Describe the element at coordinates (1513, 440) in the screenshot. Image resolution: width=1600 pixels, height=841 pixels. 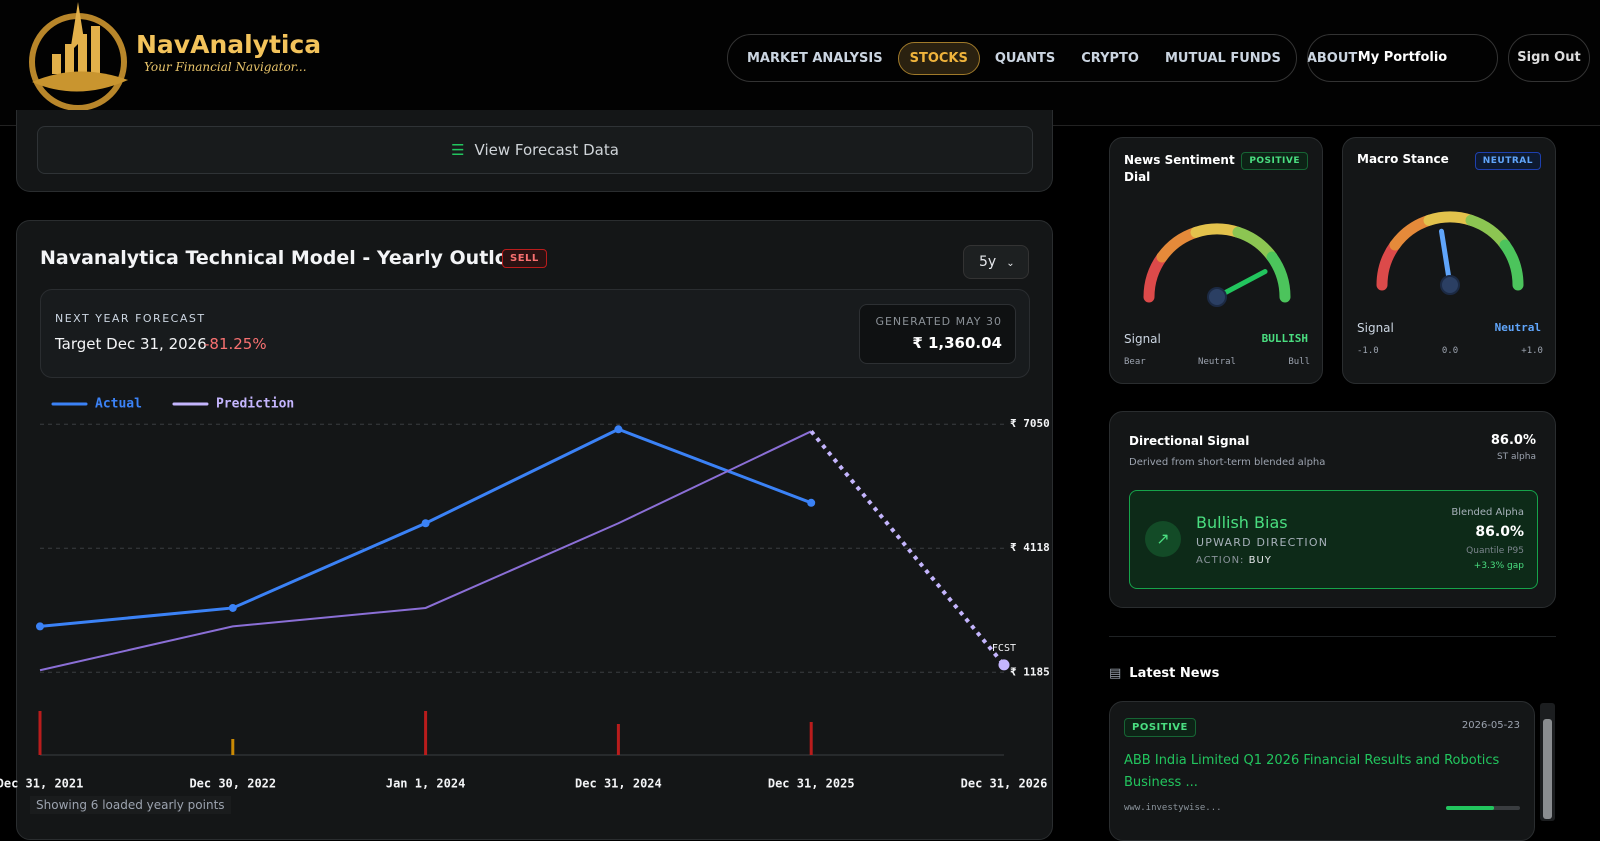
I see `alpha-value: 86.0%` at that location.